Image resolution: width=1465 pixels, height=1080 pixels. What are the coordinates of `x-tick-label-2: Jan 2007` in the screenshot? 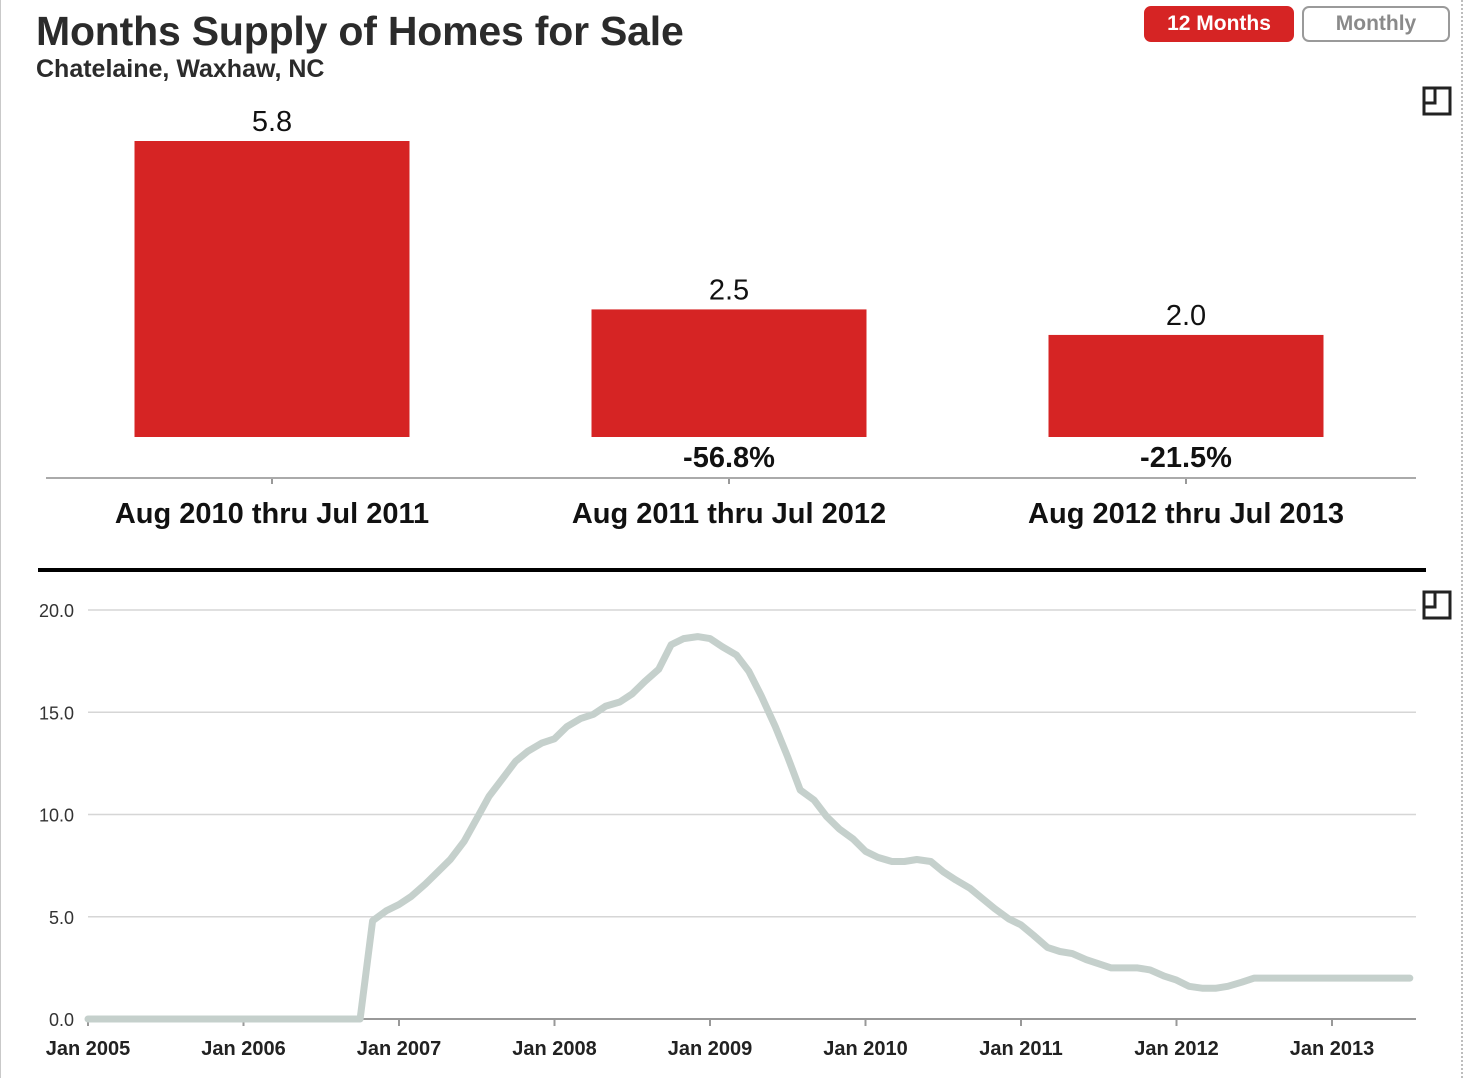 It's located at (399, 1049).